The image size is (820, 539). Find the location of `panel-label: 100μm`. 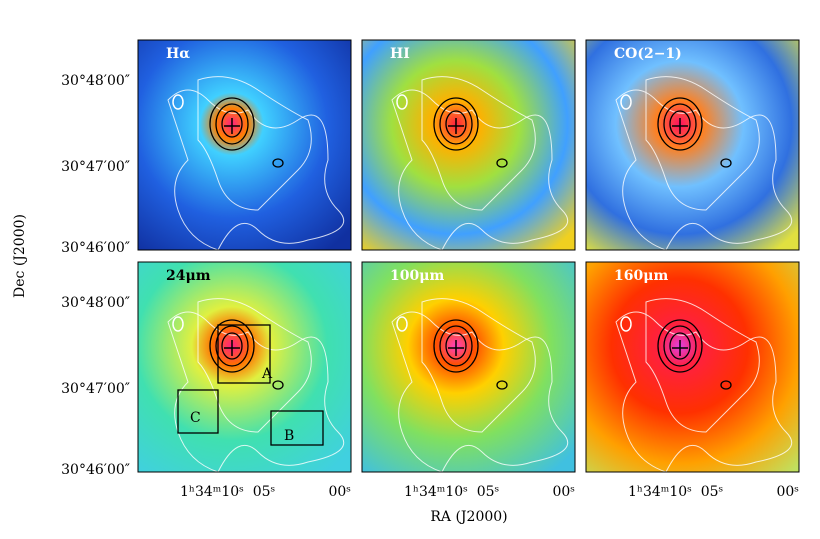

panel-label: 100μm is located at coordinates (417, 276).